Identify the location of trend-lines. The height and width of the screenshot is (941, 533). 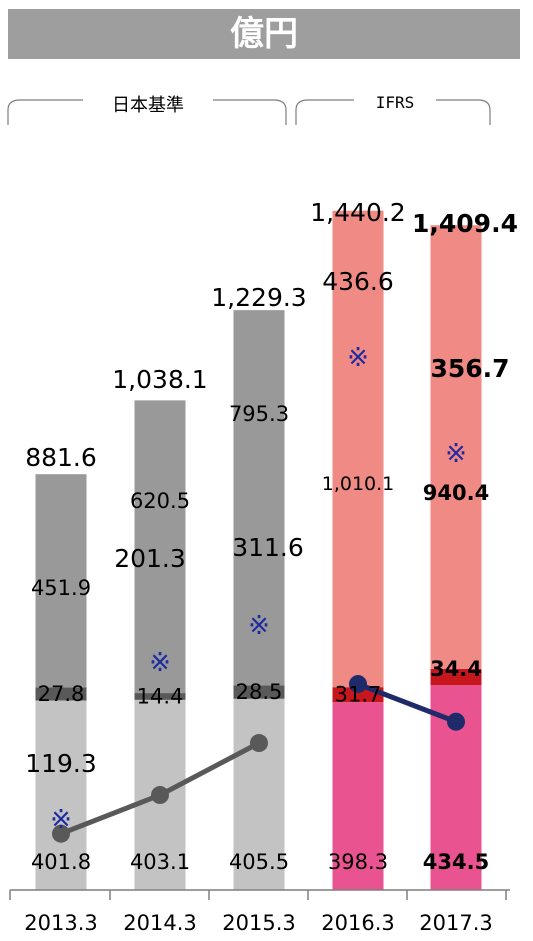
(258, 759).